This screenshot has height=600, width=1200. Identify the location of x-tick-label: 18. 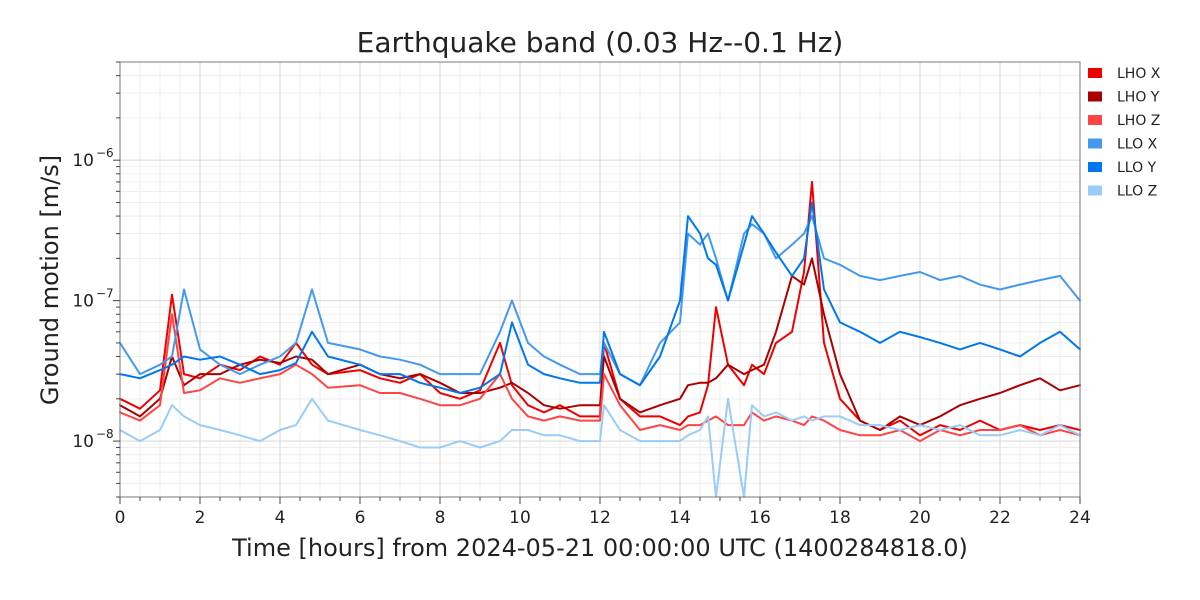
(840, 518).